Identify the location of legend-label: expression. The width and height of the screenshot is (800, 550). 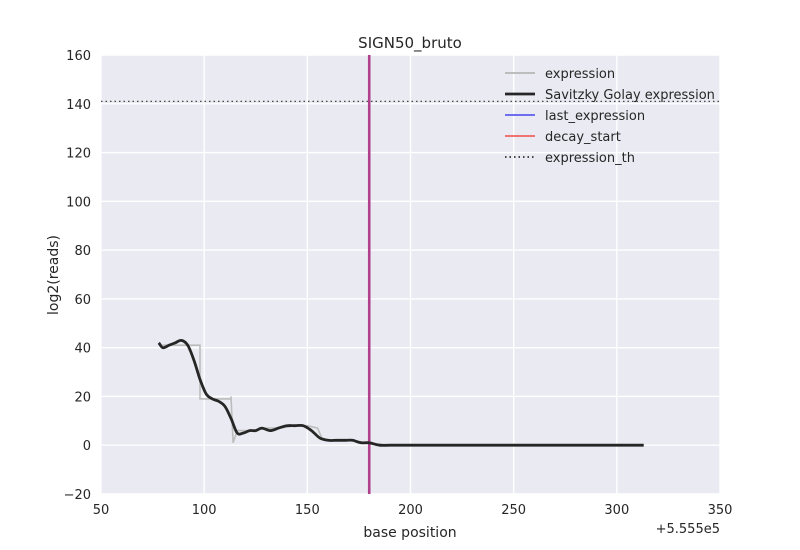
(580, 74).